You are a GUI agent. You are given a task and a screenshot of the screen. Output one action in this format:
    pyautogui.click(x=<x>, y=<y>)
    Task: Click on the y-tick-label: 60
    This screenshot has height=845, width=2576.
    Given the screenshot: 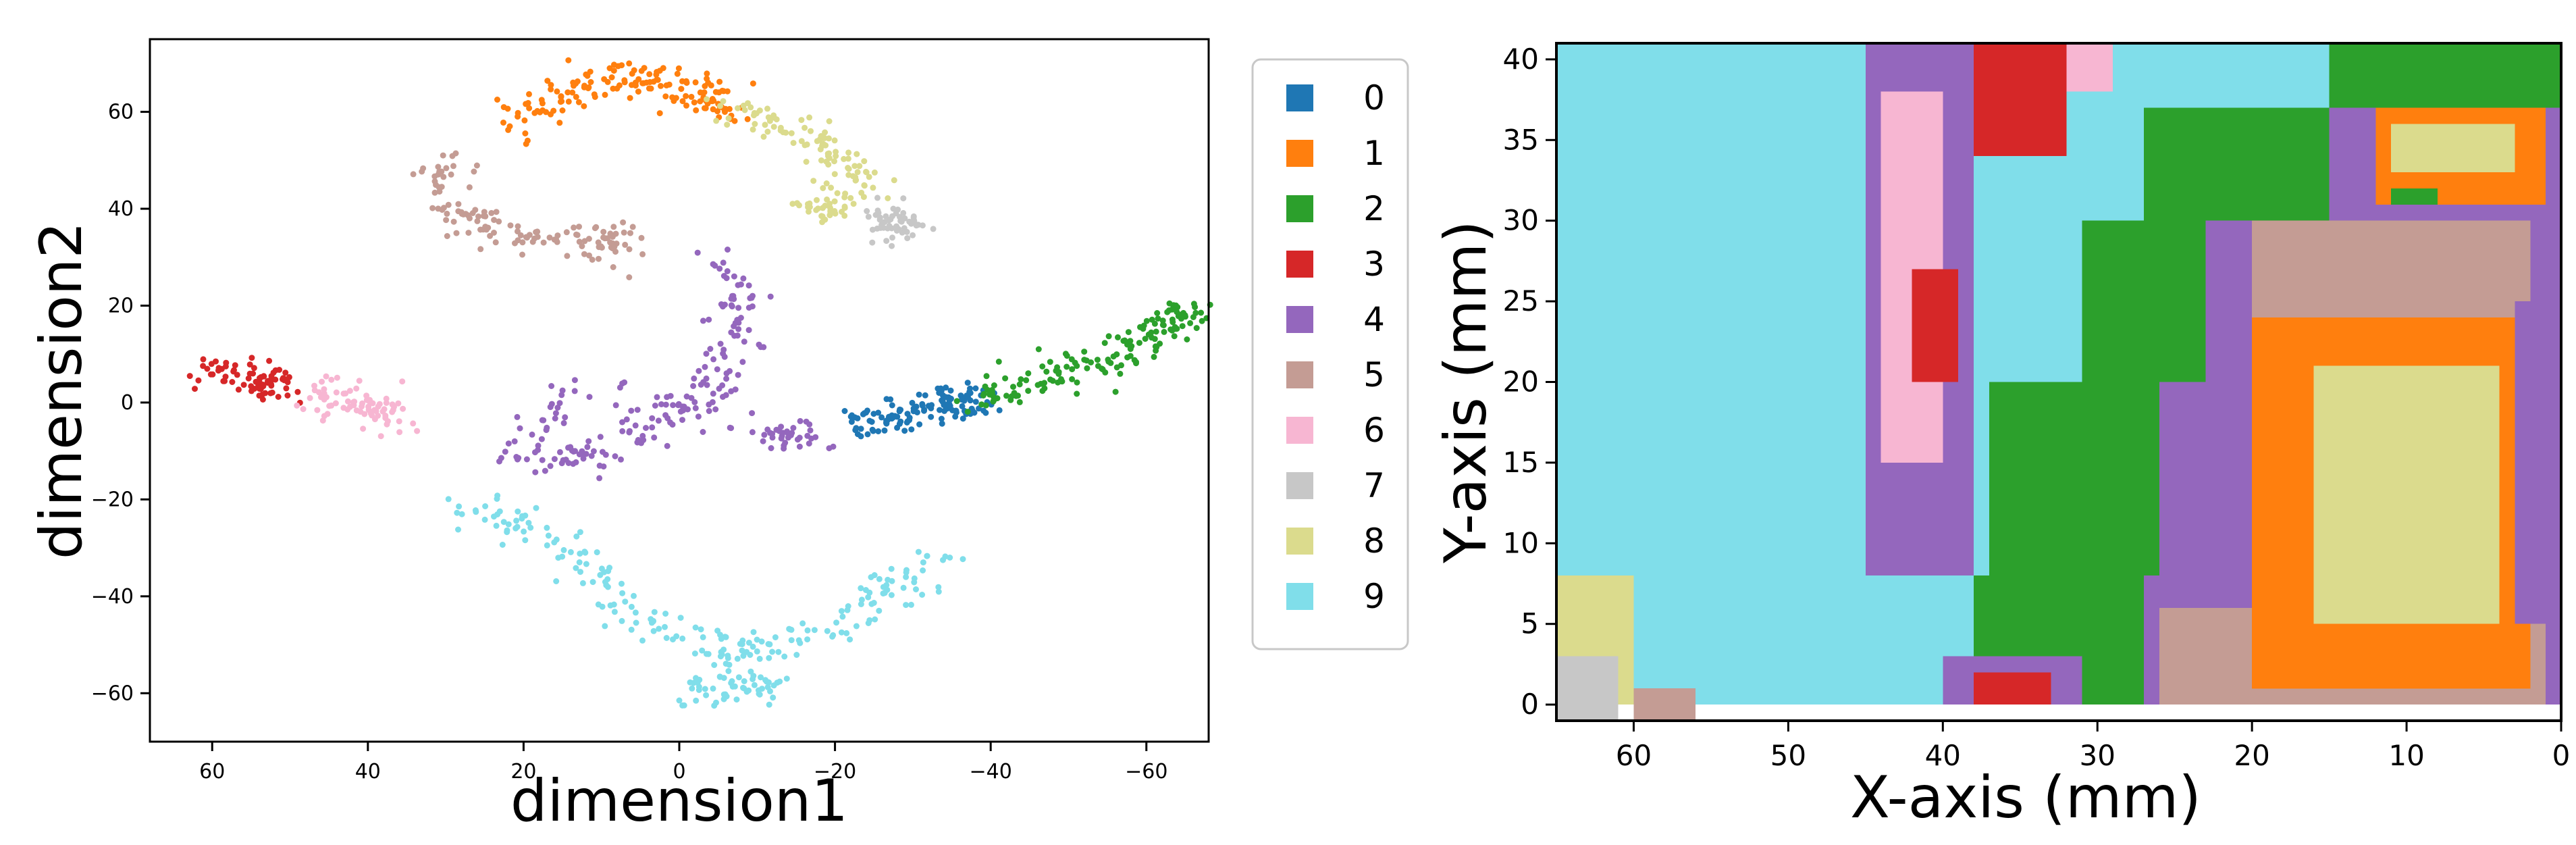 What is the action you would take?
    pyautogui.click(x=121, y=112)
    